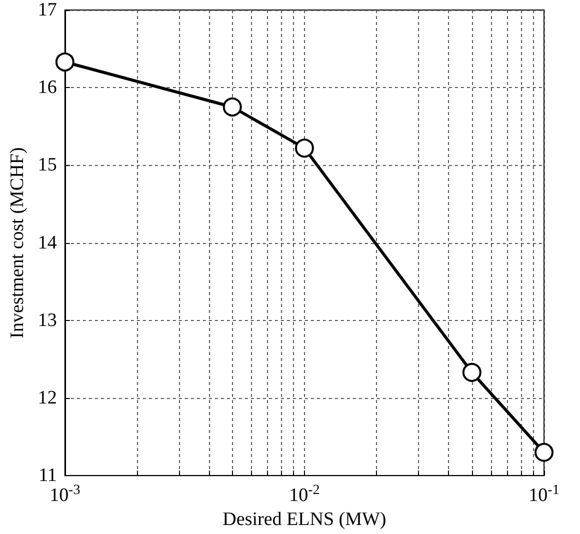 This screenshot has height=534, width=580. What do you see at coordinates (47, 398) in the screenshot?
I see `y-tick-label: 12` at bounding box center [47, 398].